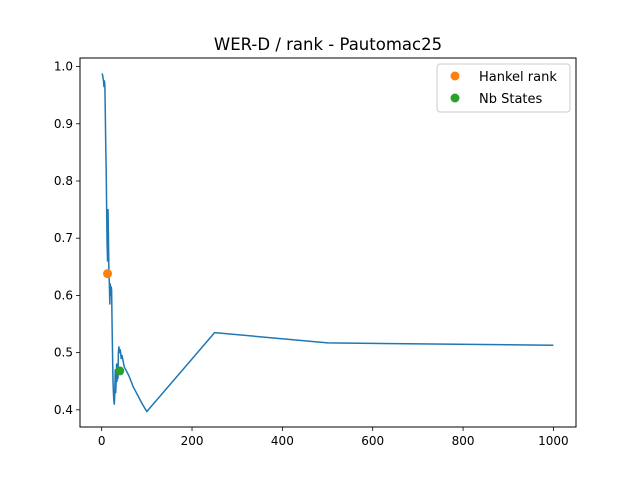  I want to click on x-tick-label: 800, so click(463, 441).